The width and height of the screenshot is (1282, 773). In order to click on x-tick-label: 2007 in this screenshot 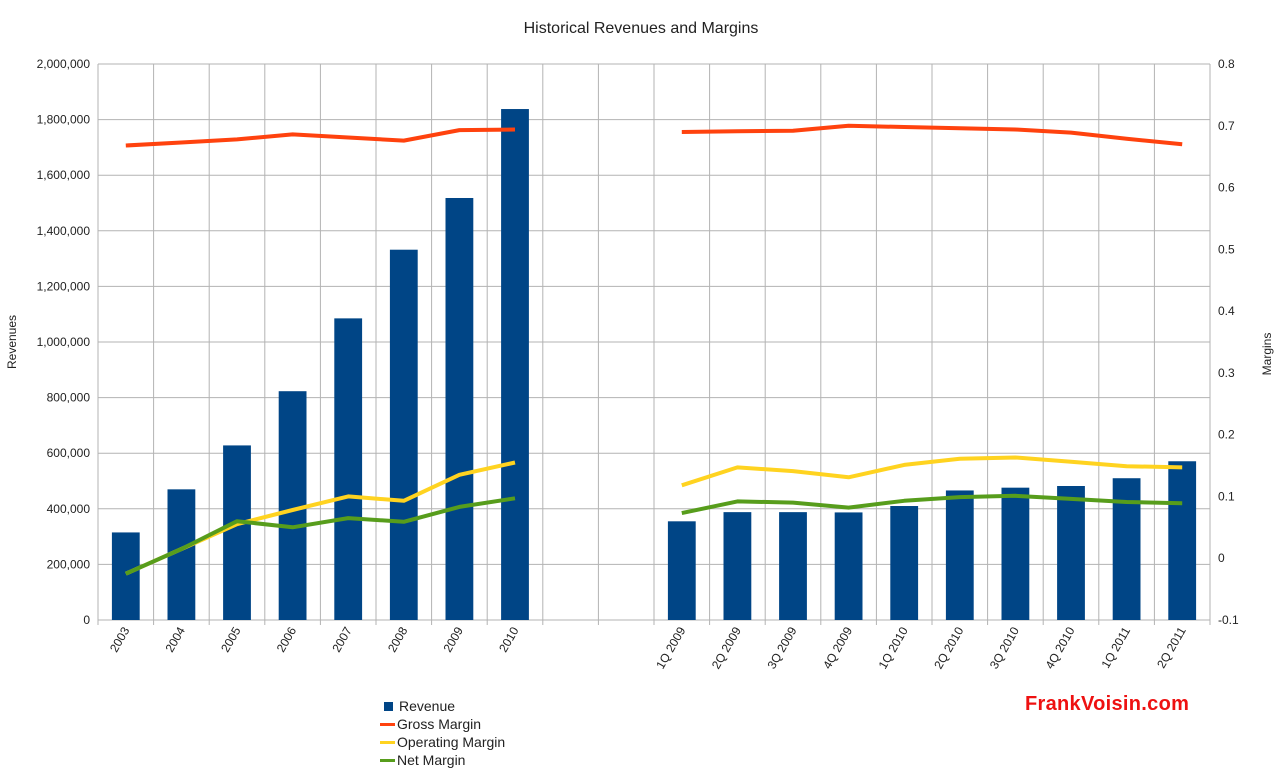, I will do `click(342, 639)`.